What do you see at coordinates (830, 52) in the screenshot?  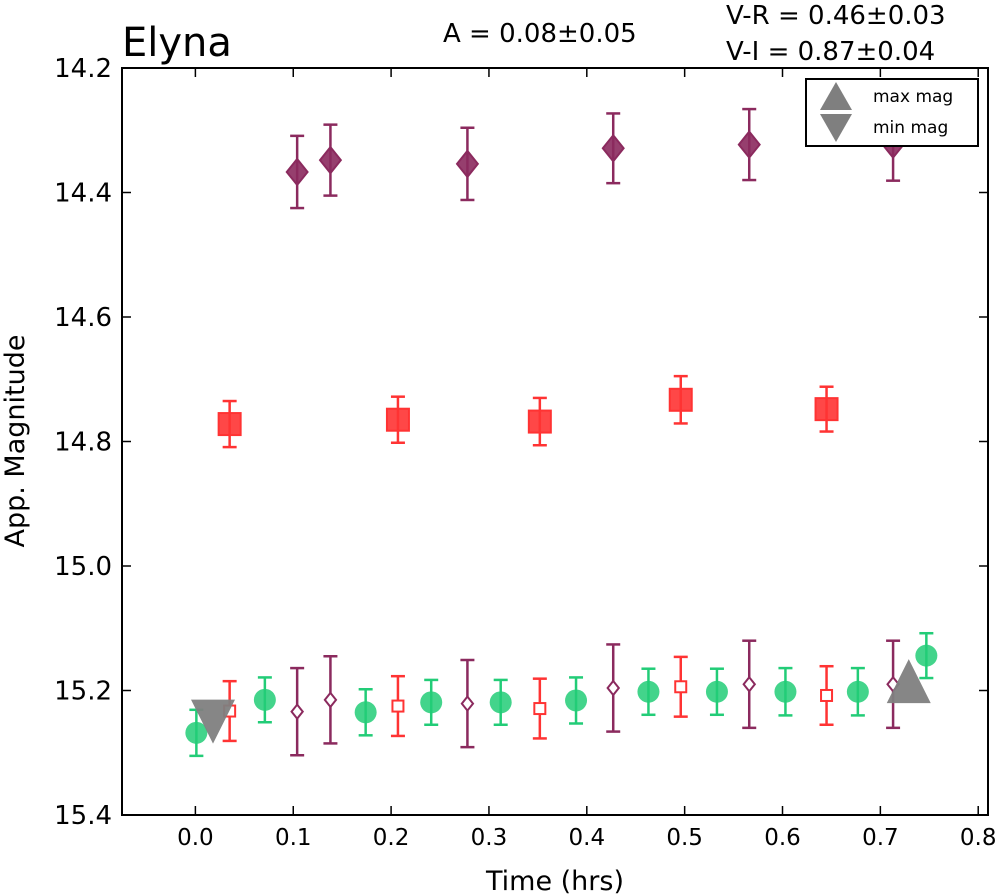 I see `v-i-color-annotation: V-I = 0.87±0.04` at bounding box center [830, 52].